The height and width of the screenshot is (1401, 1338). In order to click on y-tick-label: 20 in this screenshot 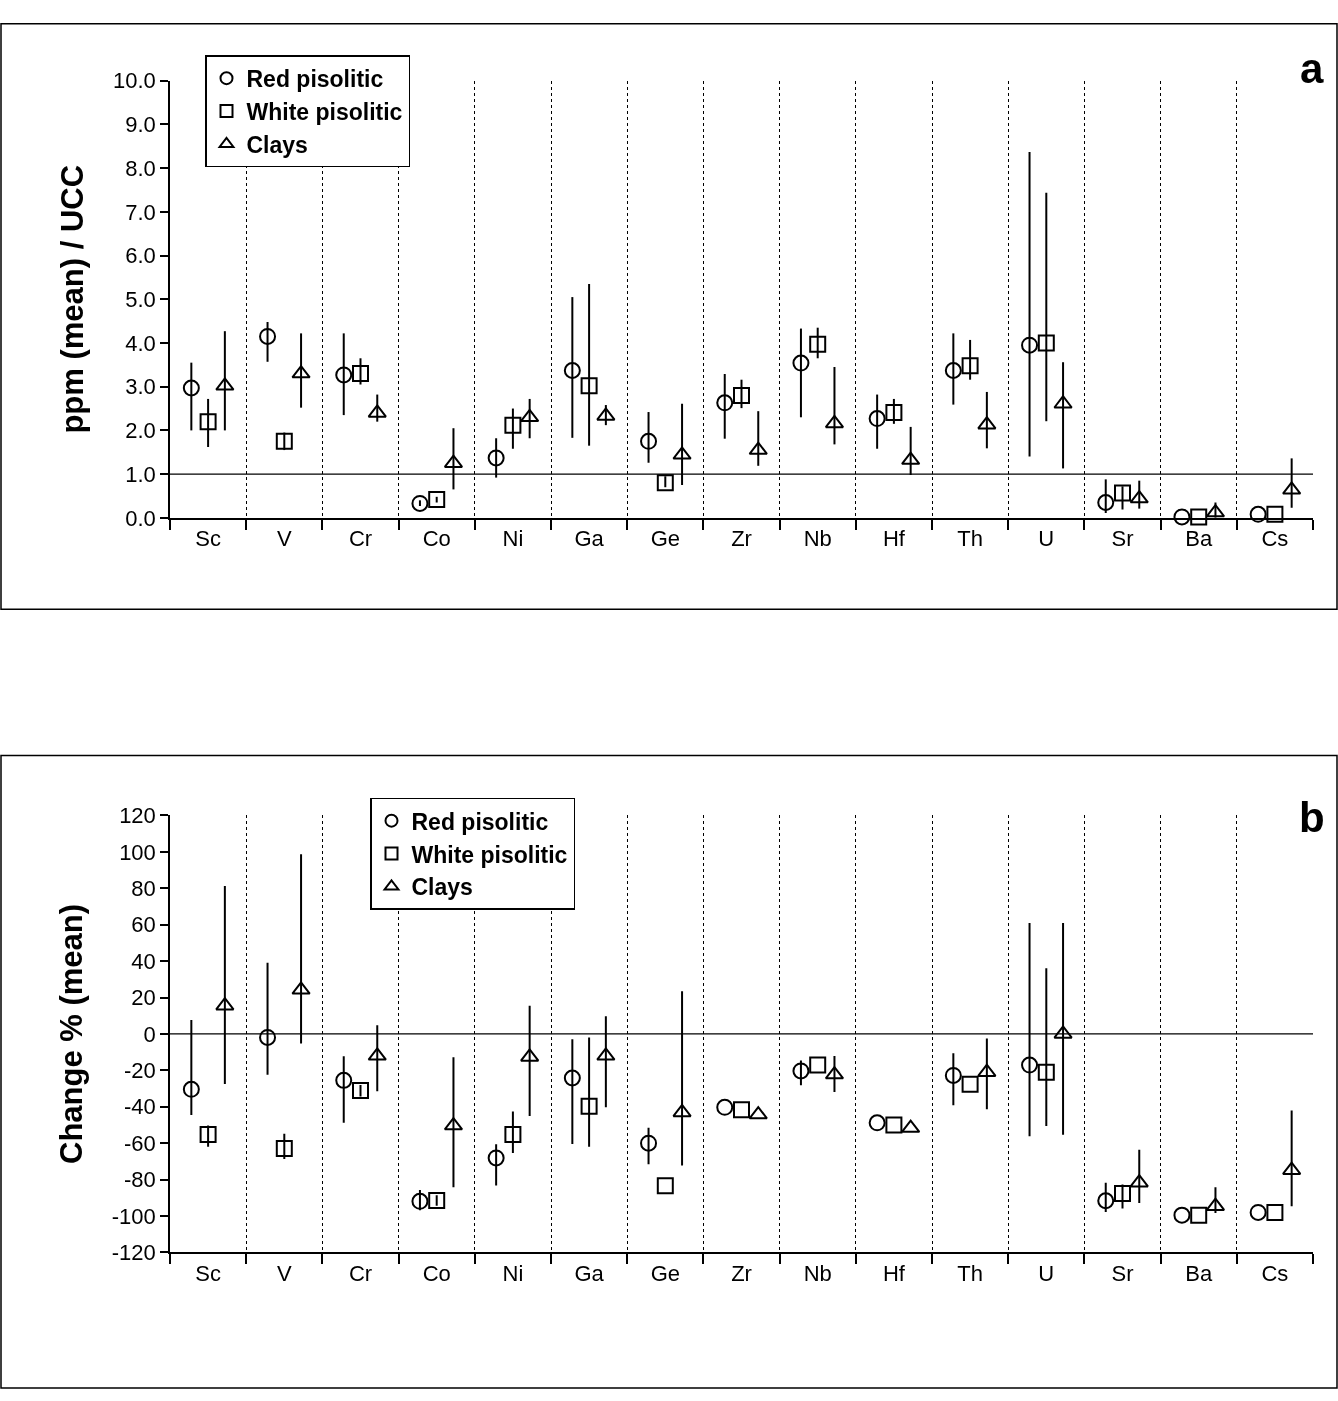, I will do `click(143, 998)`.